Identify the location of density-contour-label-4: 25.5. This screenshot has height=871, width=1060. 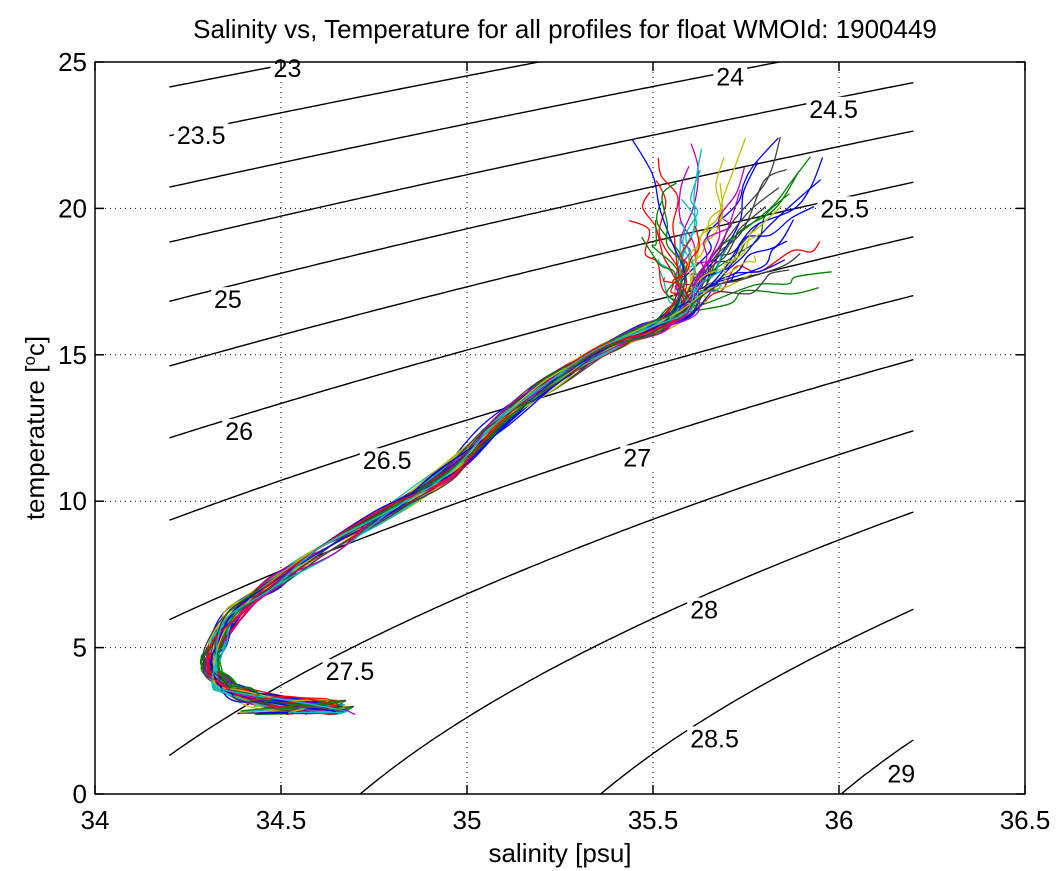
(844, 209).